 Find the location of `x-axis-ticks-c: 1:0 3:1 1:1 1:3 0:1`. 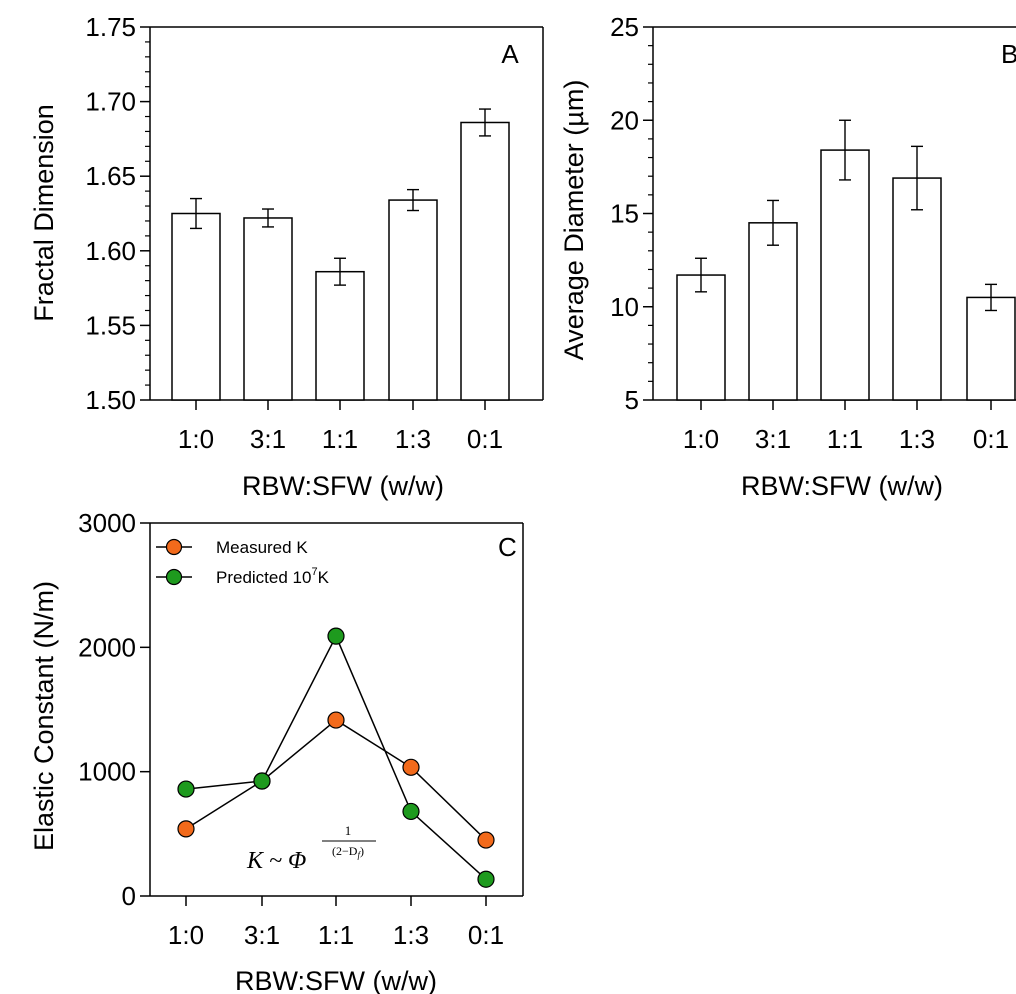

x-axis-ticks-c: 1:0 3:1 1:1 1:3 0:1 is located at coordinates (336, 923).